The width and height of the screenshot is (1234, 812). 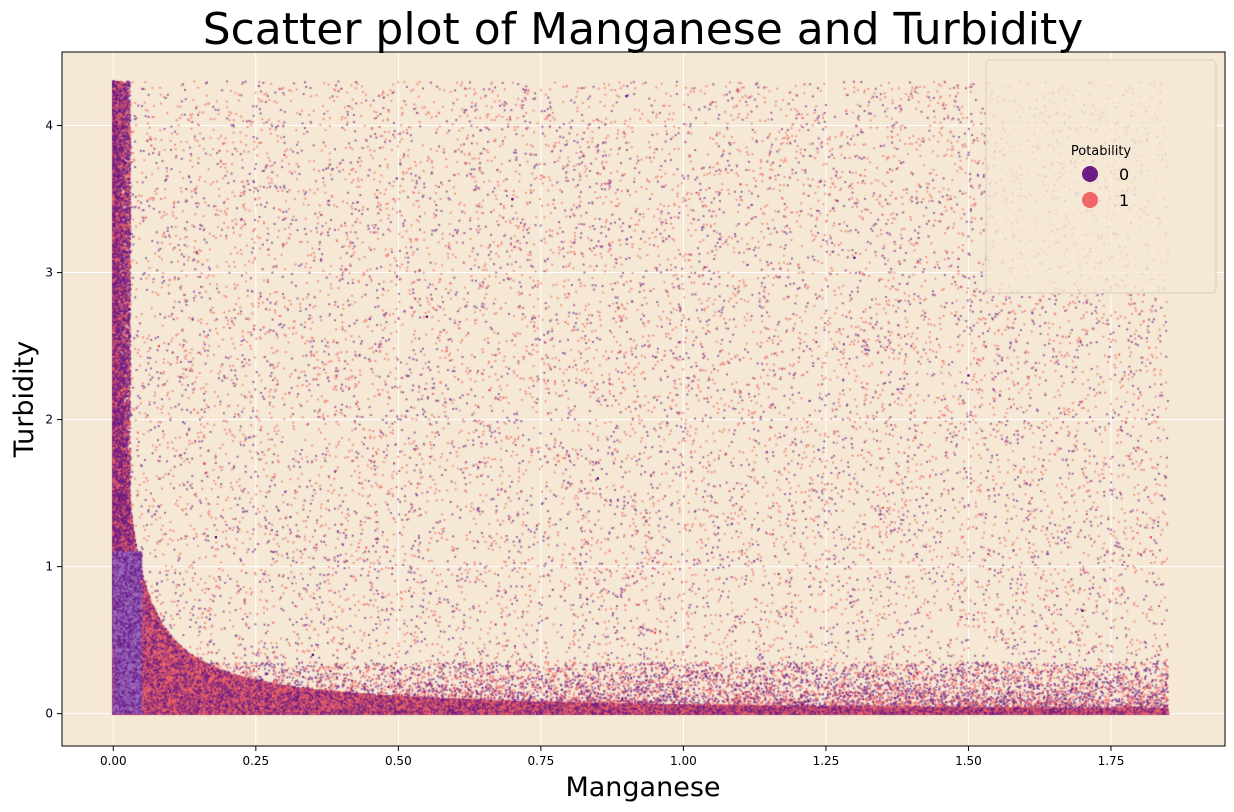 What do you see at coordinates (1111, 761) in the screenshot?
I see `x-tick-label: 1.75` at bounding box center [1111, 761].